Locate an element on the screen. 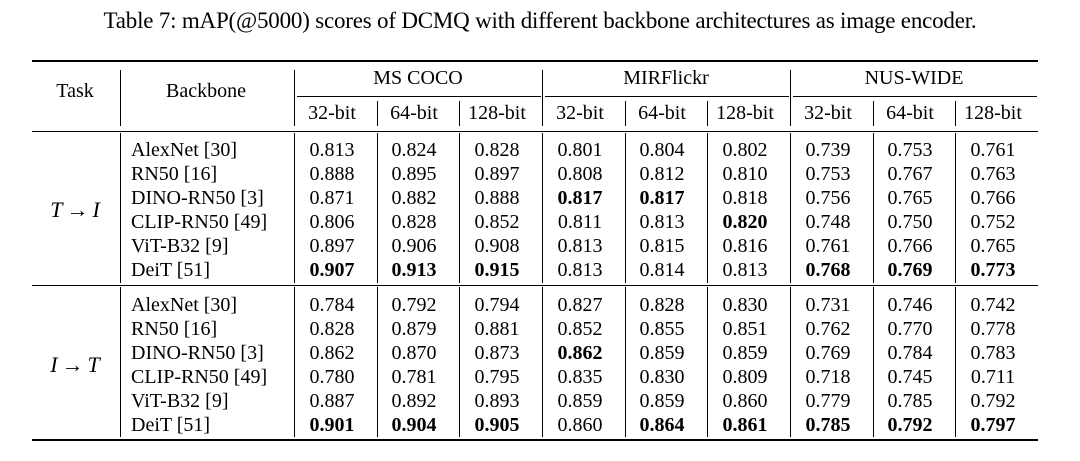 The image size is (1080, 461). score-cell: 0.879 is located at coordinates (414, 329).